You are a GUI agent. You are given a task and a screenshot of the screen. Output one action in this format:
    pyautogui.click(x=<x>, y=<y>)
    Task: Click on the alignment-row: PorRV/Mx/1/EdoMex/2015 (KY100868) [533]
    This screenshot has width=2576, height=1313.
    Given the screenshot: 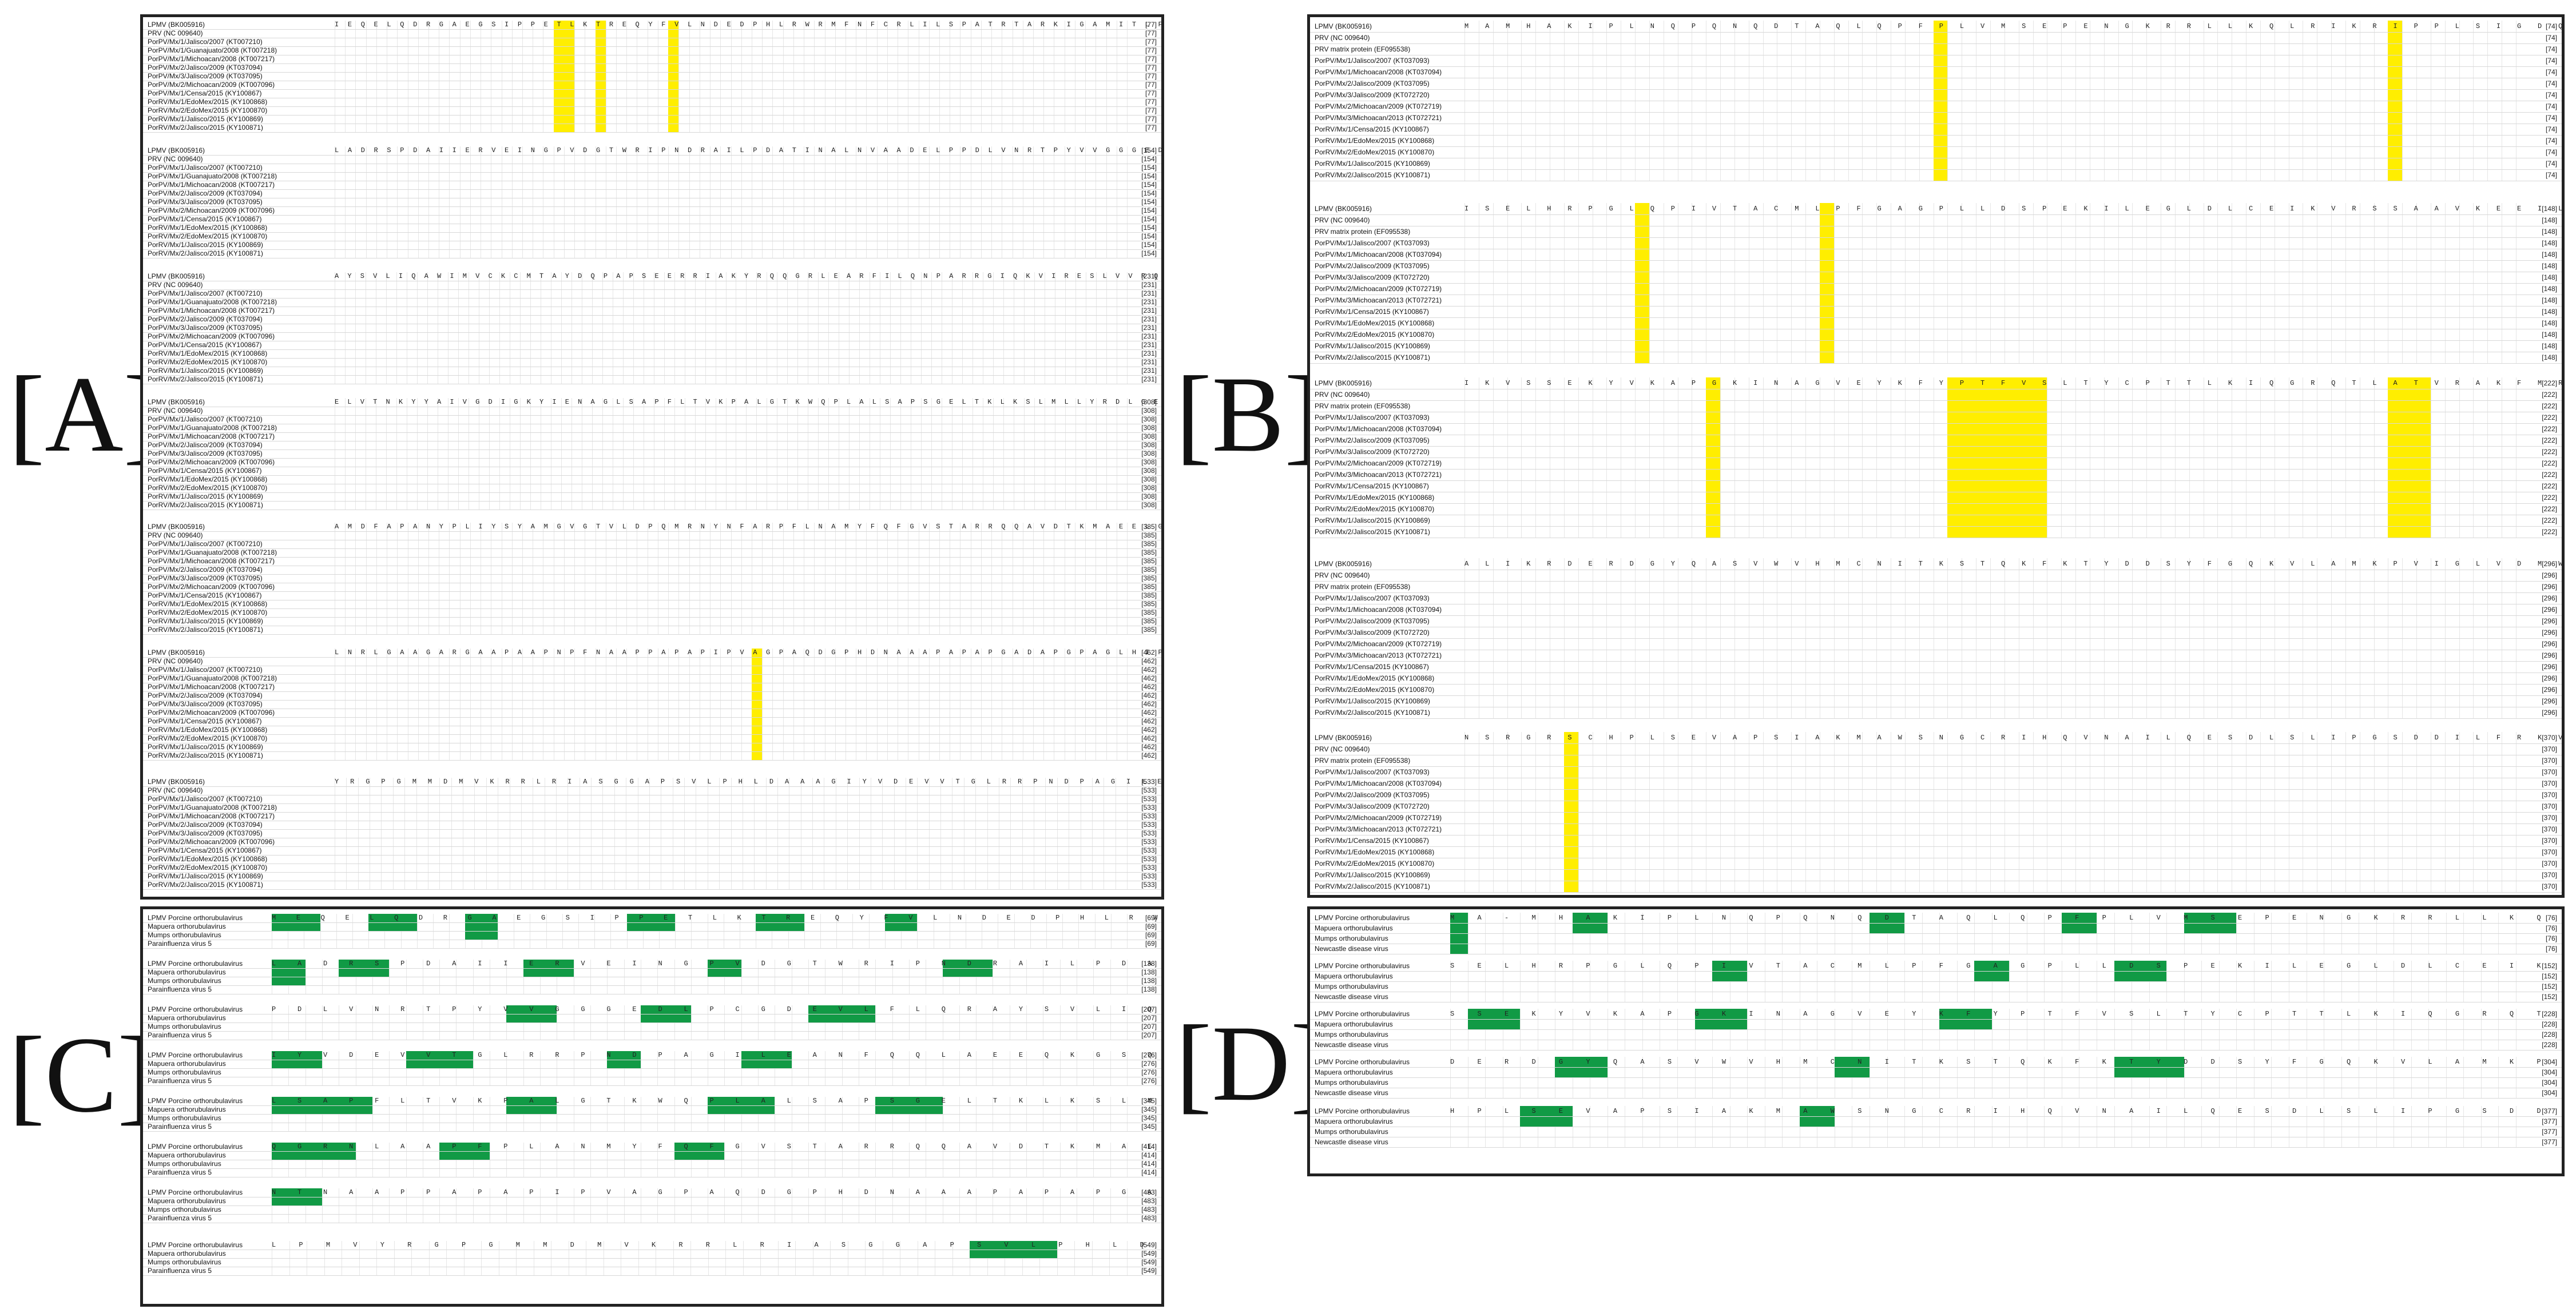 What is the action you would take?
    pyautogui.click(x=652, y=859)
    